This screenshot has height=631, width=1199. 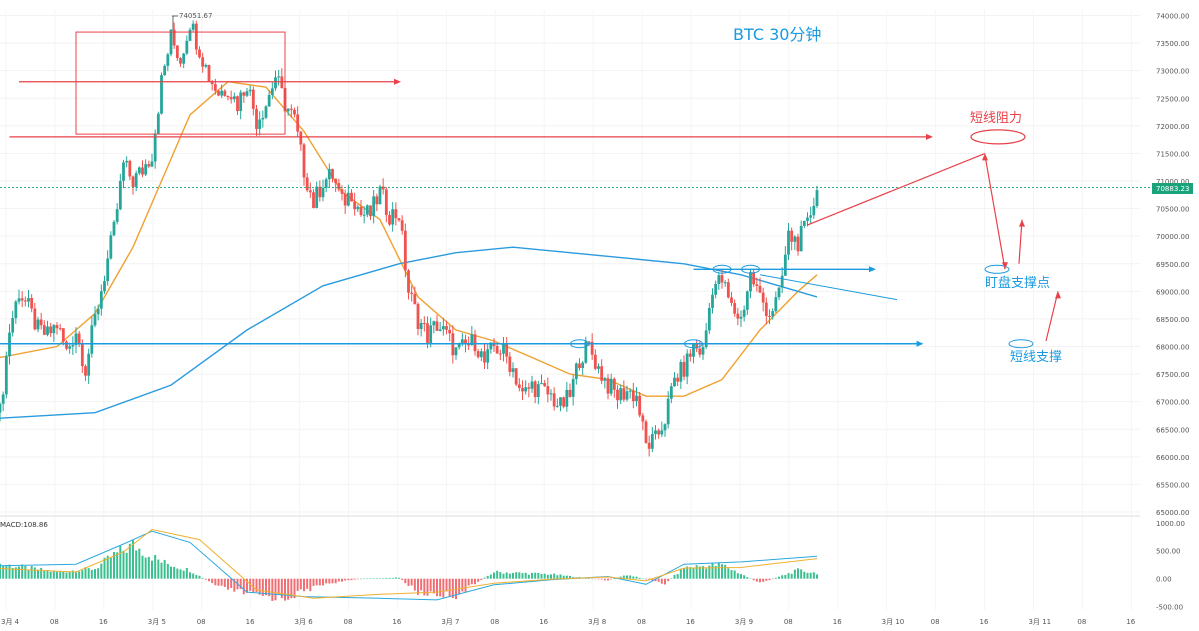 I want to click on chart-title: BTC 30分钟, so click(x=777, y=34).